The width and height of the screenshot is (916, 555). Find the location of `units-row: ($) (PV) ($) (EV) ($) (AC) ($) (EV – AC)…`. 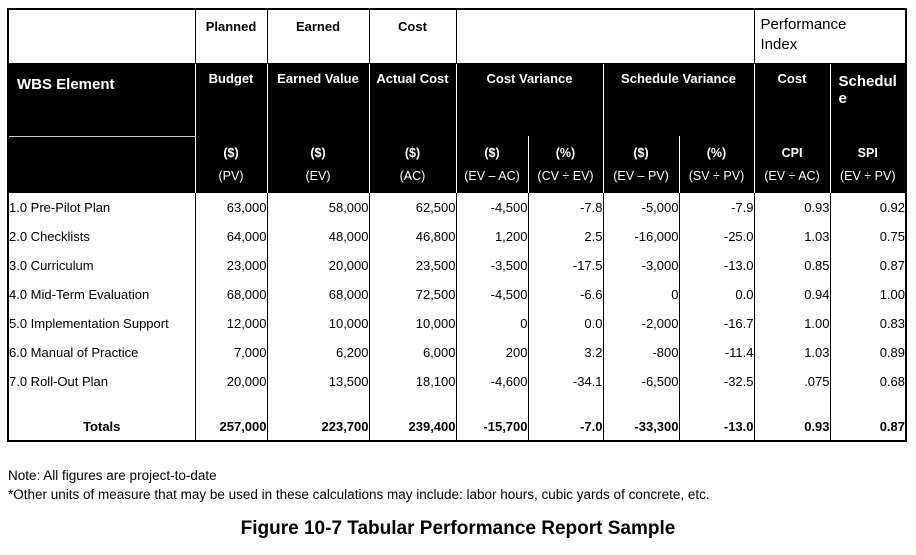

units-row: ($) (PV) ($) (EV) ($) (AC) ($) (EV – AC)… is located at coordinates (457, 164).